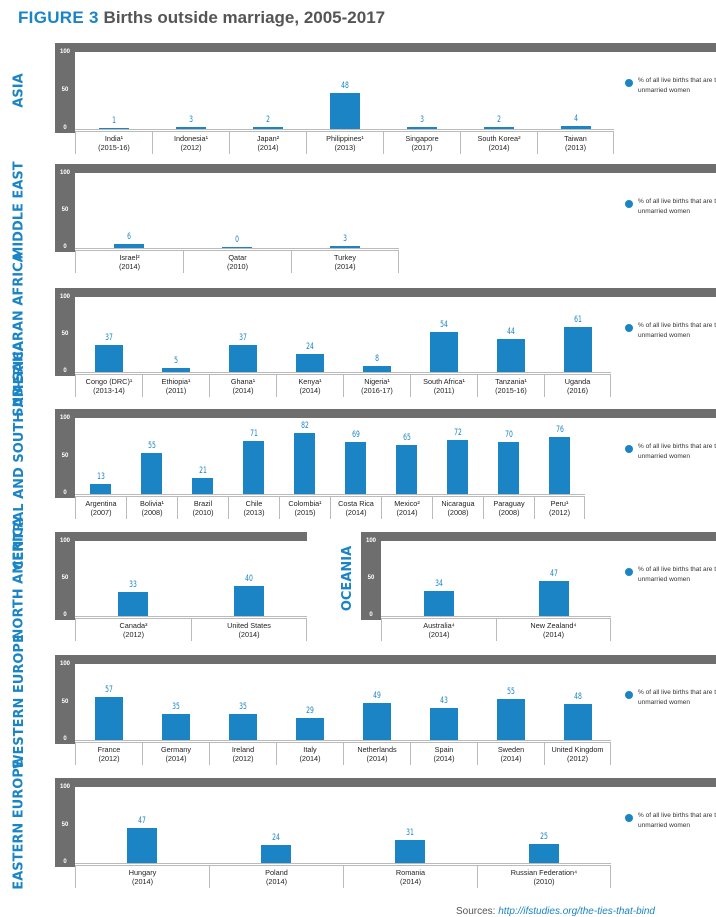 The height and width of the screenshot is (917, 716). What do you see at coordinates (19, 824) in the screenshot?
I see `region-label-eastern-europe: EASTERN EUROPE` at bounding box center [19, 824].